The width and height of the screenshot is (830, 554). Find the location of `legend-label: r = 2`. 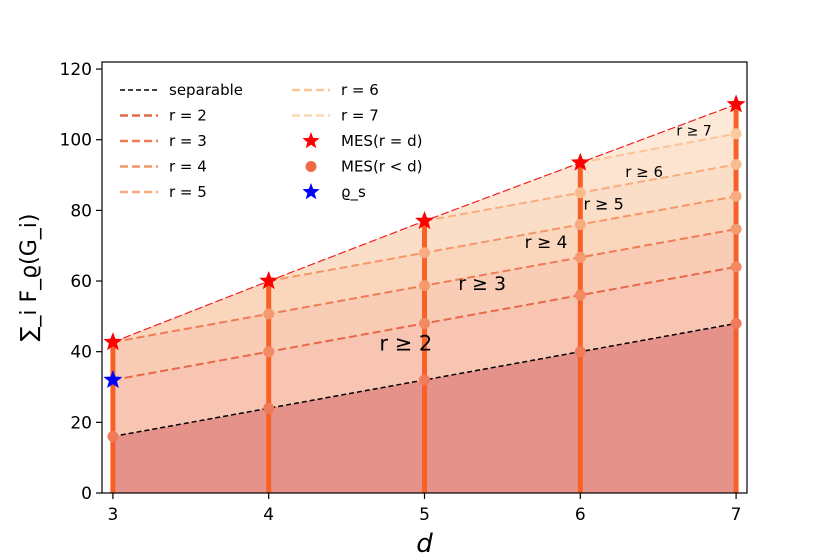

legend-label: r = 2 is located at coordinates (188, 116).